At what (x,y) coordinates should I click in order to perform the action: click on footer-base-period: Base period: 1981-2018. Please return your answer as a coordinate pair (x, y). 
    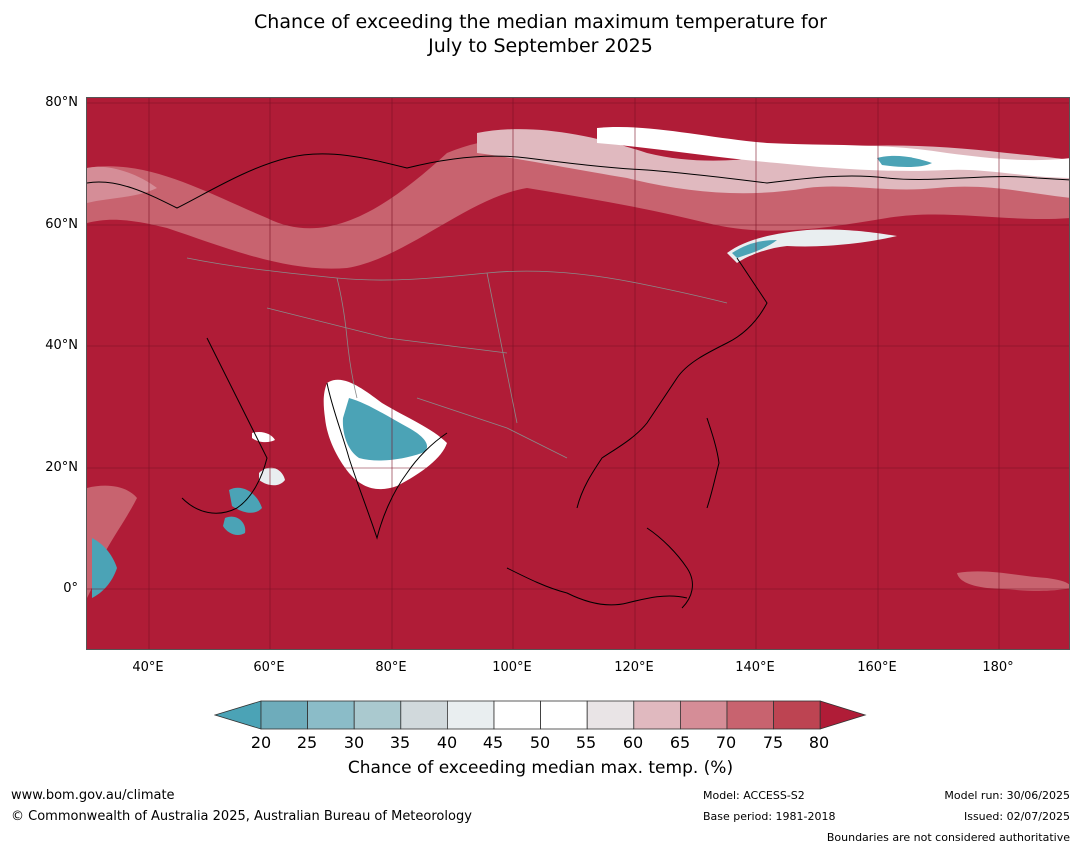
    Looking at the image, I should click on (769, 816).